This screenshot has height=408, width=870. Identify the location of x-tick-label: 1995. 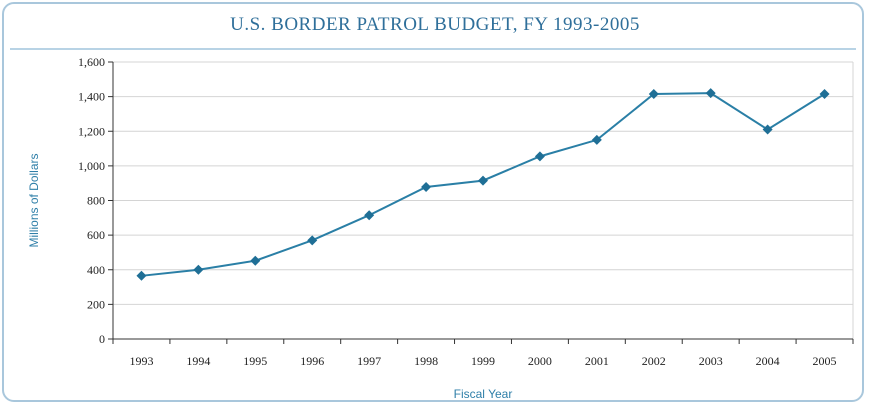
(255, 361).